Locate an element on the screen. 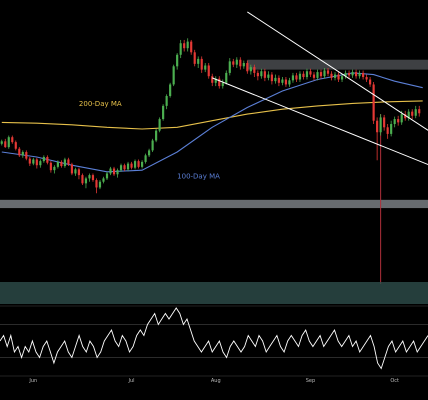 The height and width of the screenshot is (400, 428). time-axis: JunJulAugSepOctNov is located at coordinates (213, 381).